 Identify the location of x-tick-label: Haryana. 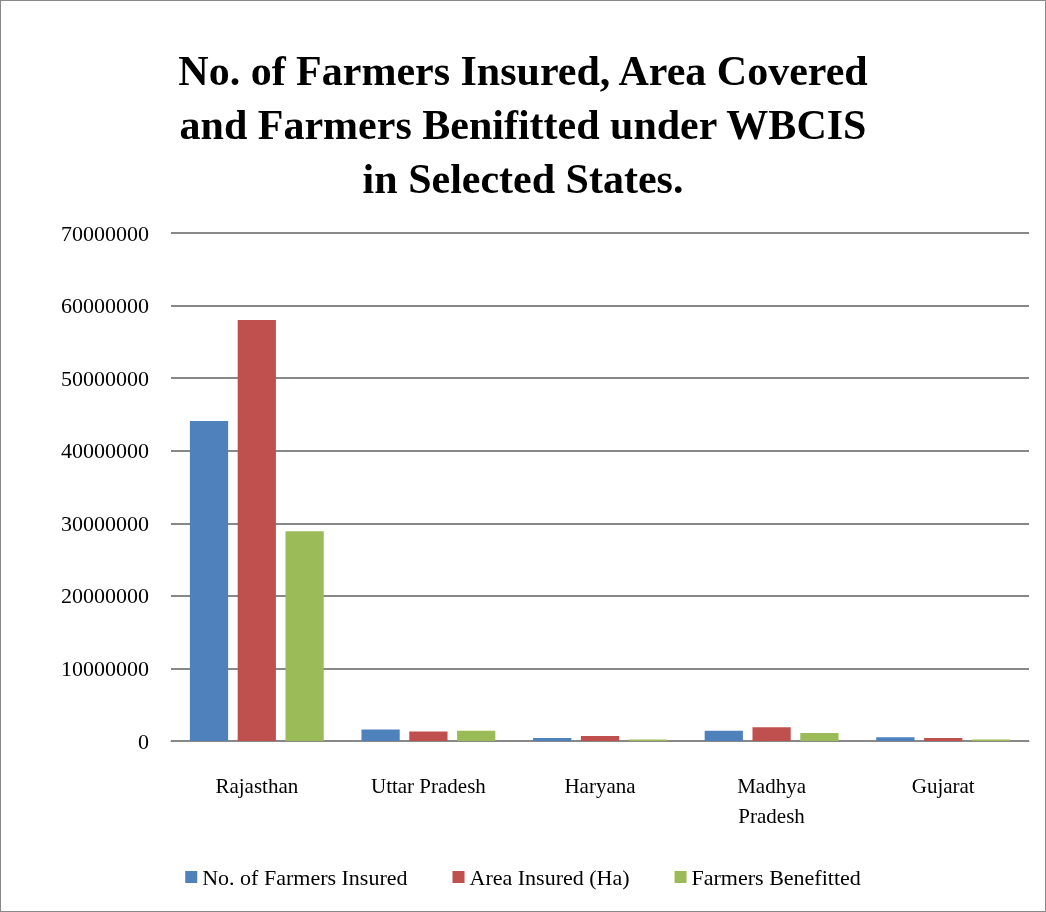
(600, 786).